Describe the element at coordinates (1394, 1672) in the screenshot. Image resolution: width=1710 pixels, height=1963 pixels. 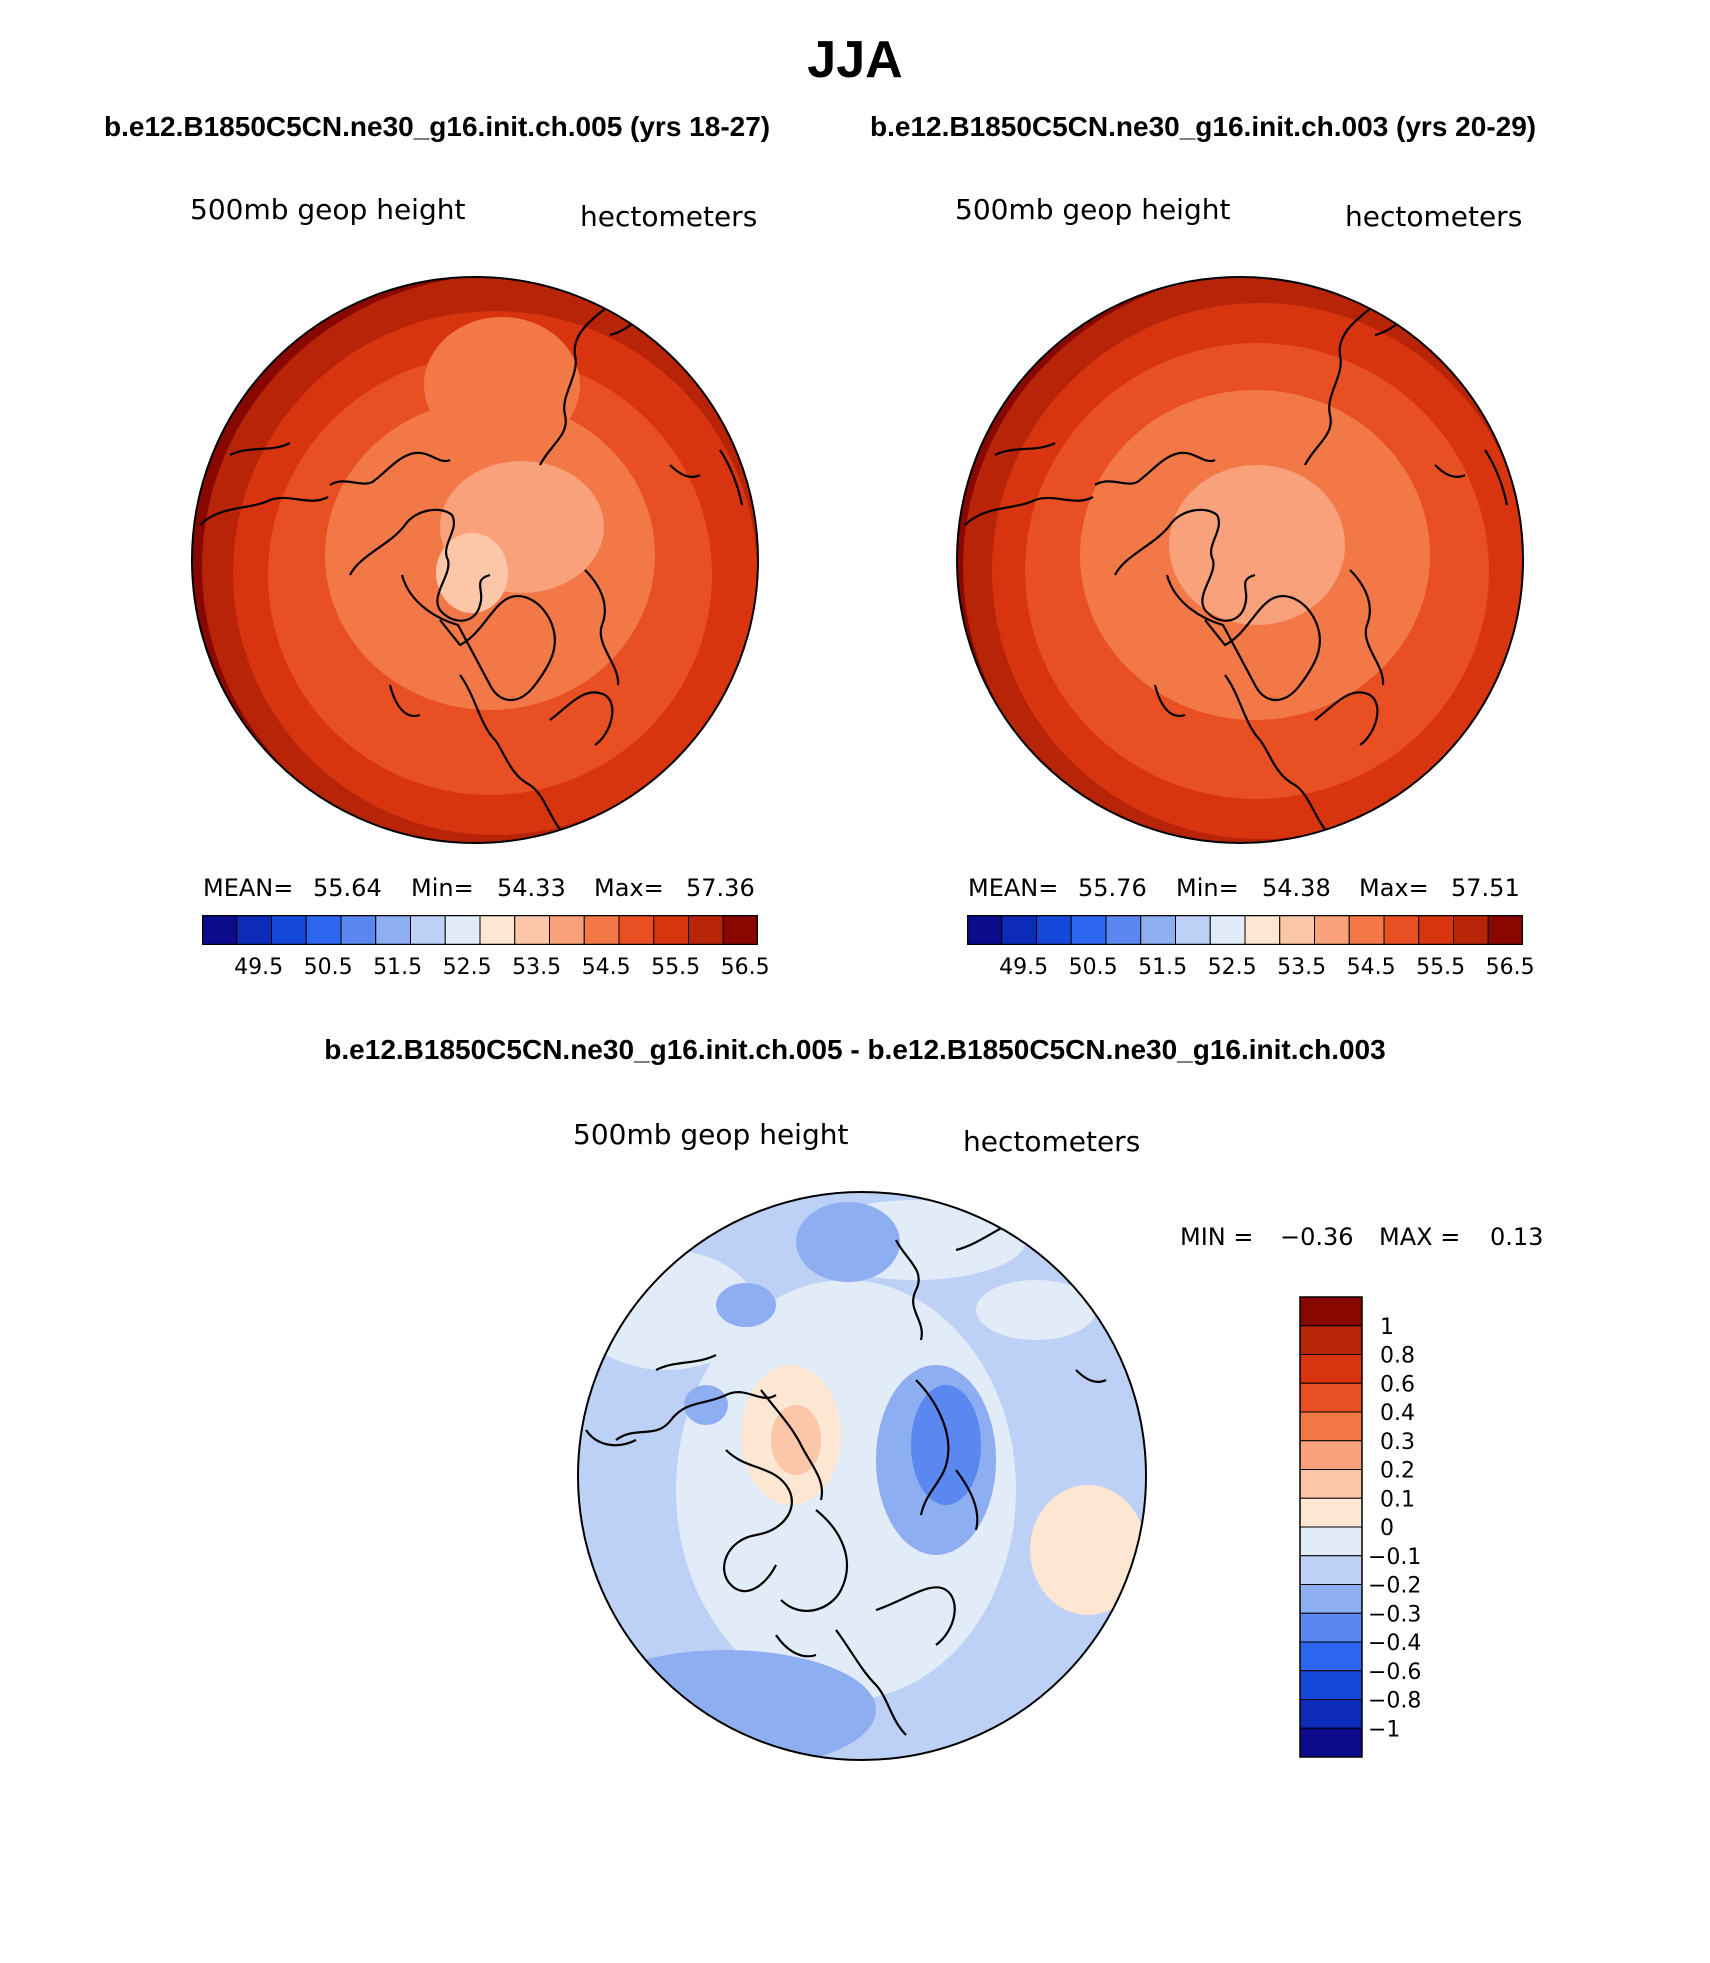
I see `colorbar-tick-label: −0.6` at that location.